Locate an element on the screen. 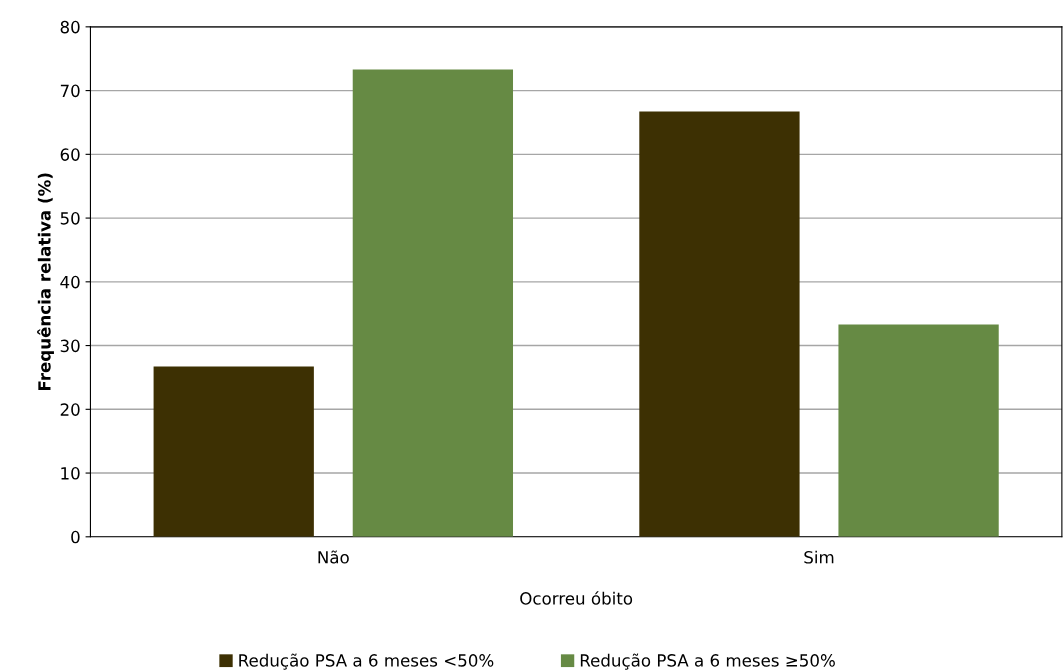 The width and height of the screenshot is (1064, 671). x-axis-title: Ocorreu óbito is located at coordinates (576, 598).